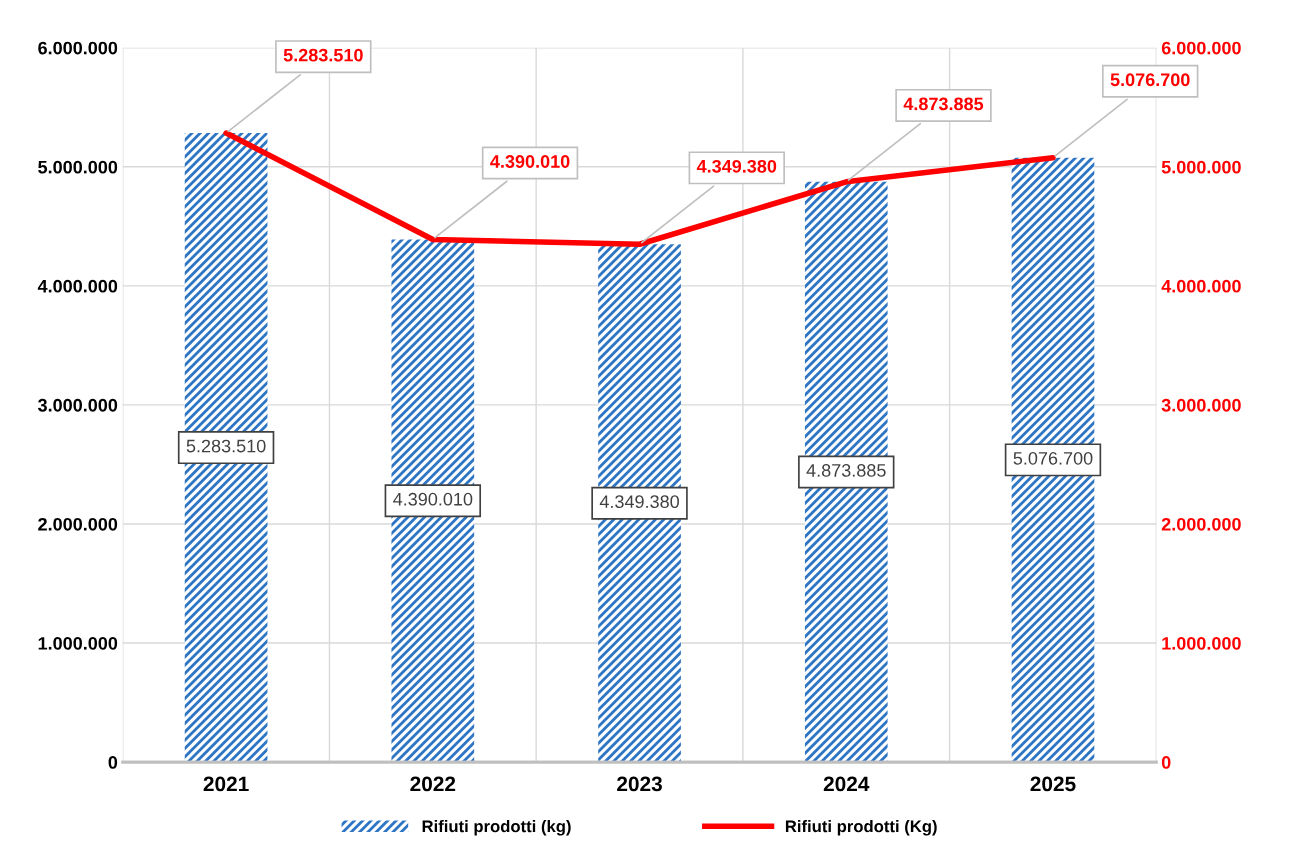 The width and height of the screenshot is (1292, 868). What do you see at coordinates (77, 286) in the screenshot?
I see `y-tick-label: 4.000.000` at bounding box center [77, 286].